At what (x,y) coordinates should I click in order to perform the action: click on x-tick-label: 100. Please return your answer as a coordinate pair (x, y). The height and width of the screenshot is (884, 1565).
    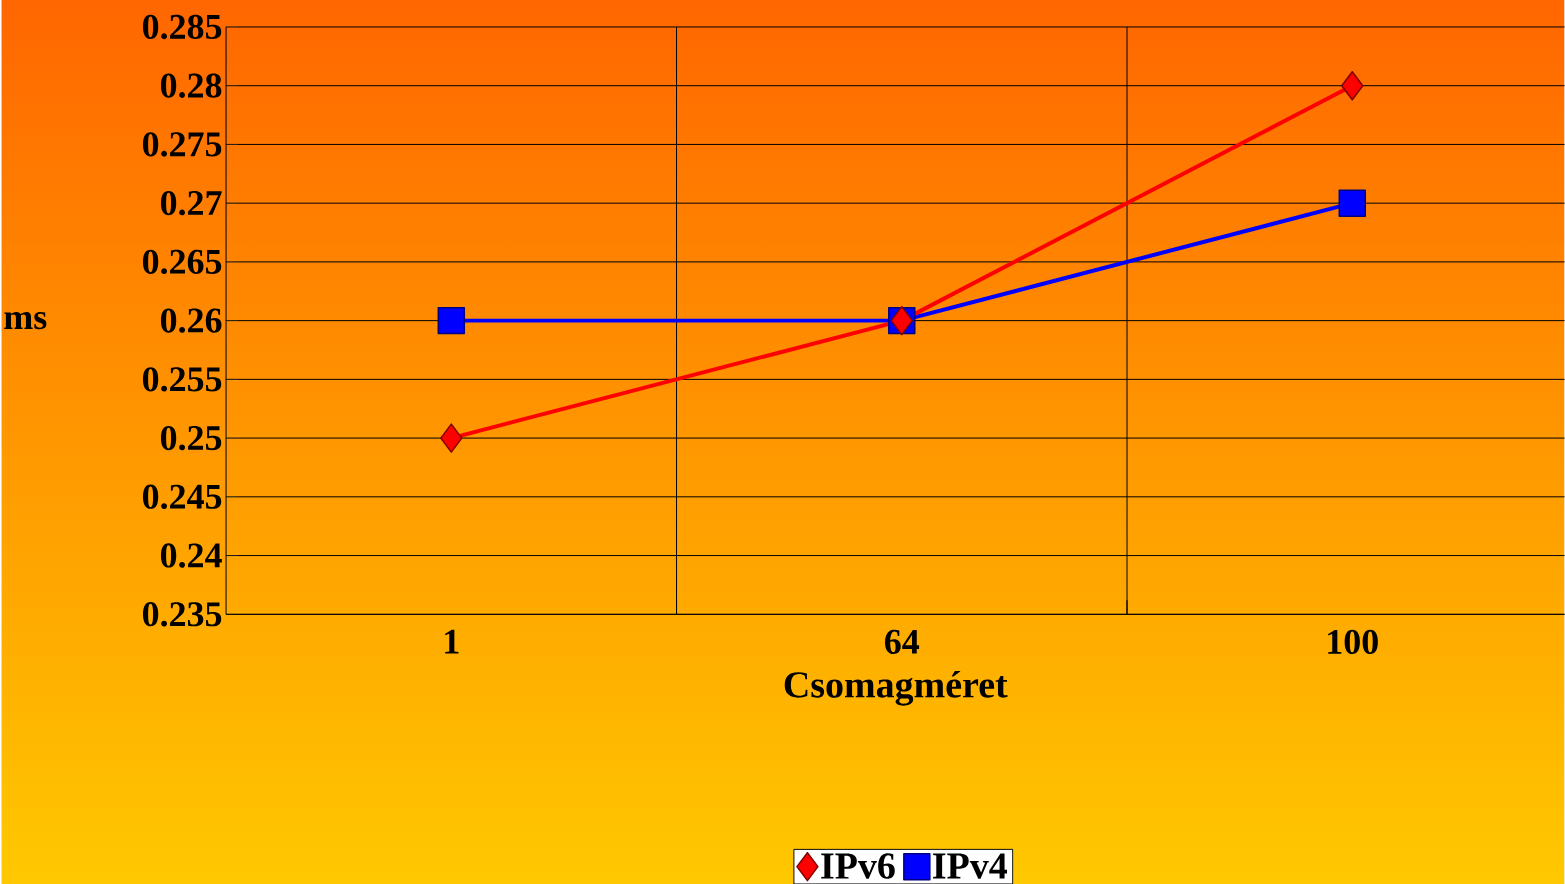
    Looking at the image, I should click on (1353, 641).